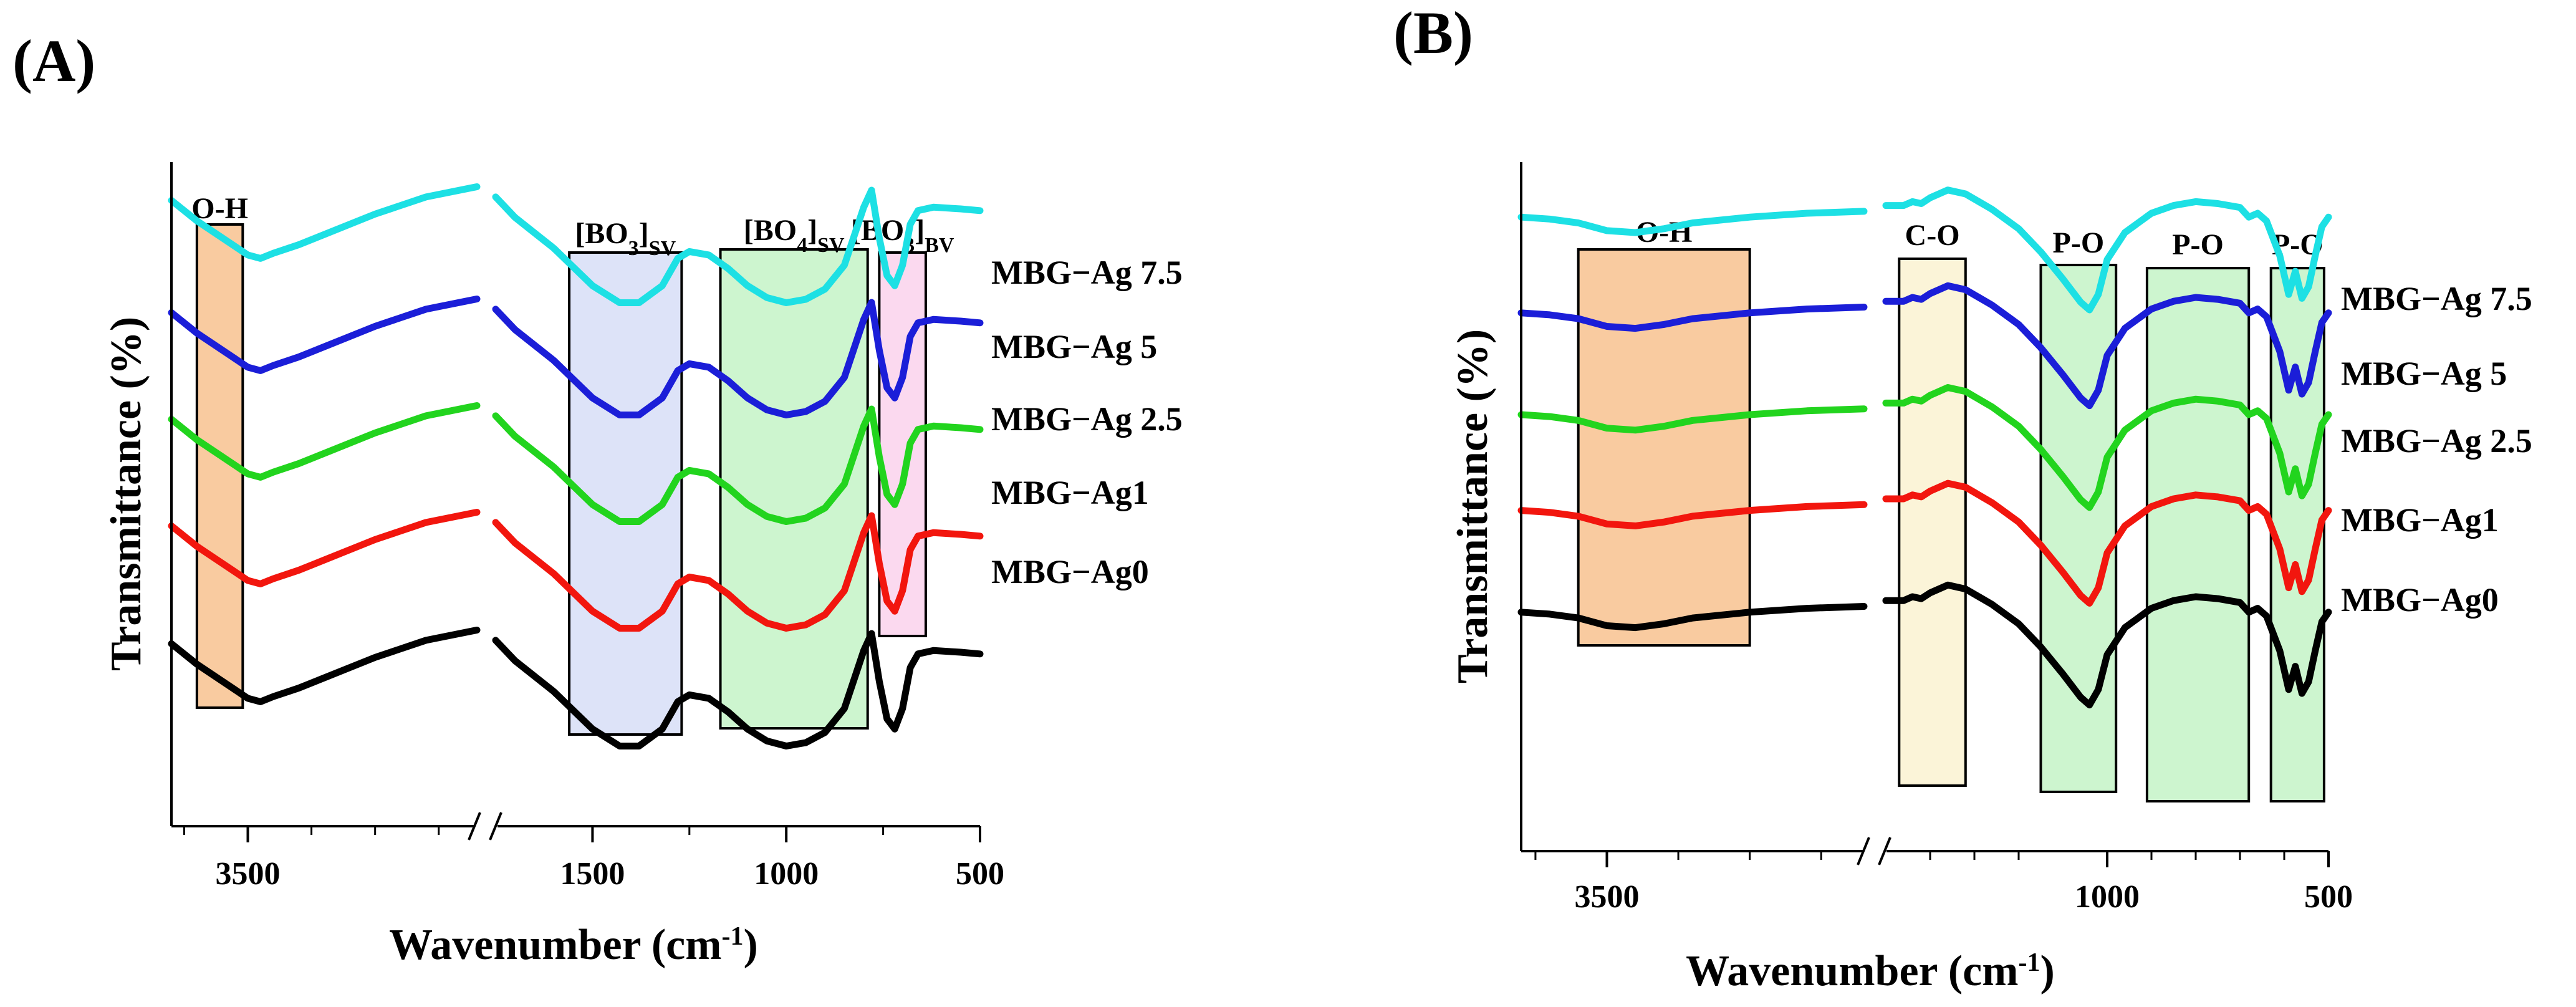  Describe the element at coordinates (53, 61) in the screenshot. I see `panel-label: (A)` at that location.